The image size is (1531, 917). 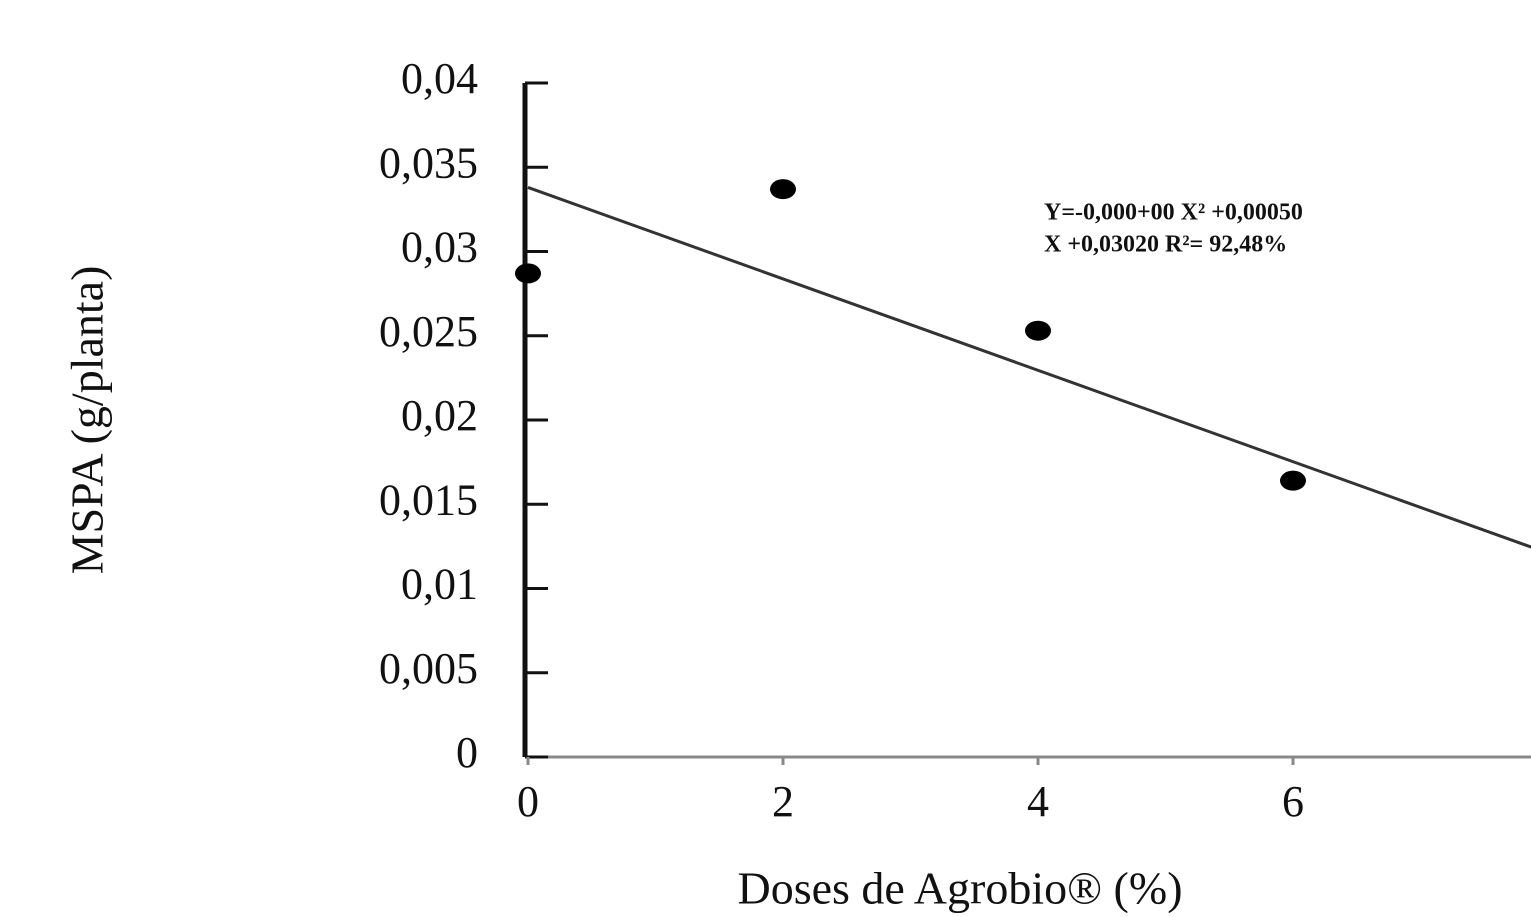 What do you see at coordinates (959, 888) in the screenshot?
I see `x-axis-title: Doses de Agrobio® (%)` at bounding box center [959, 888].